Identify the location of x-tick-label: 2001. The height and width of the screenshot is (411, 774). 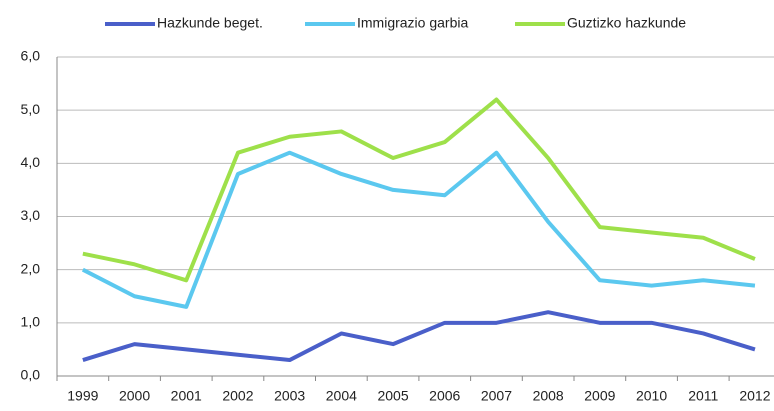
(186, 396).